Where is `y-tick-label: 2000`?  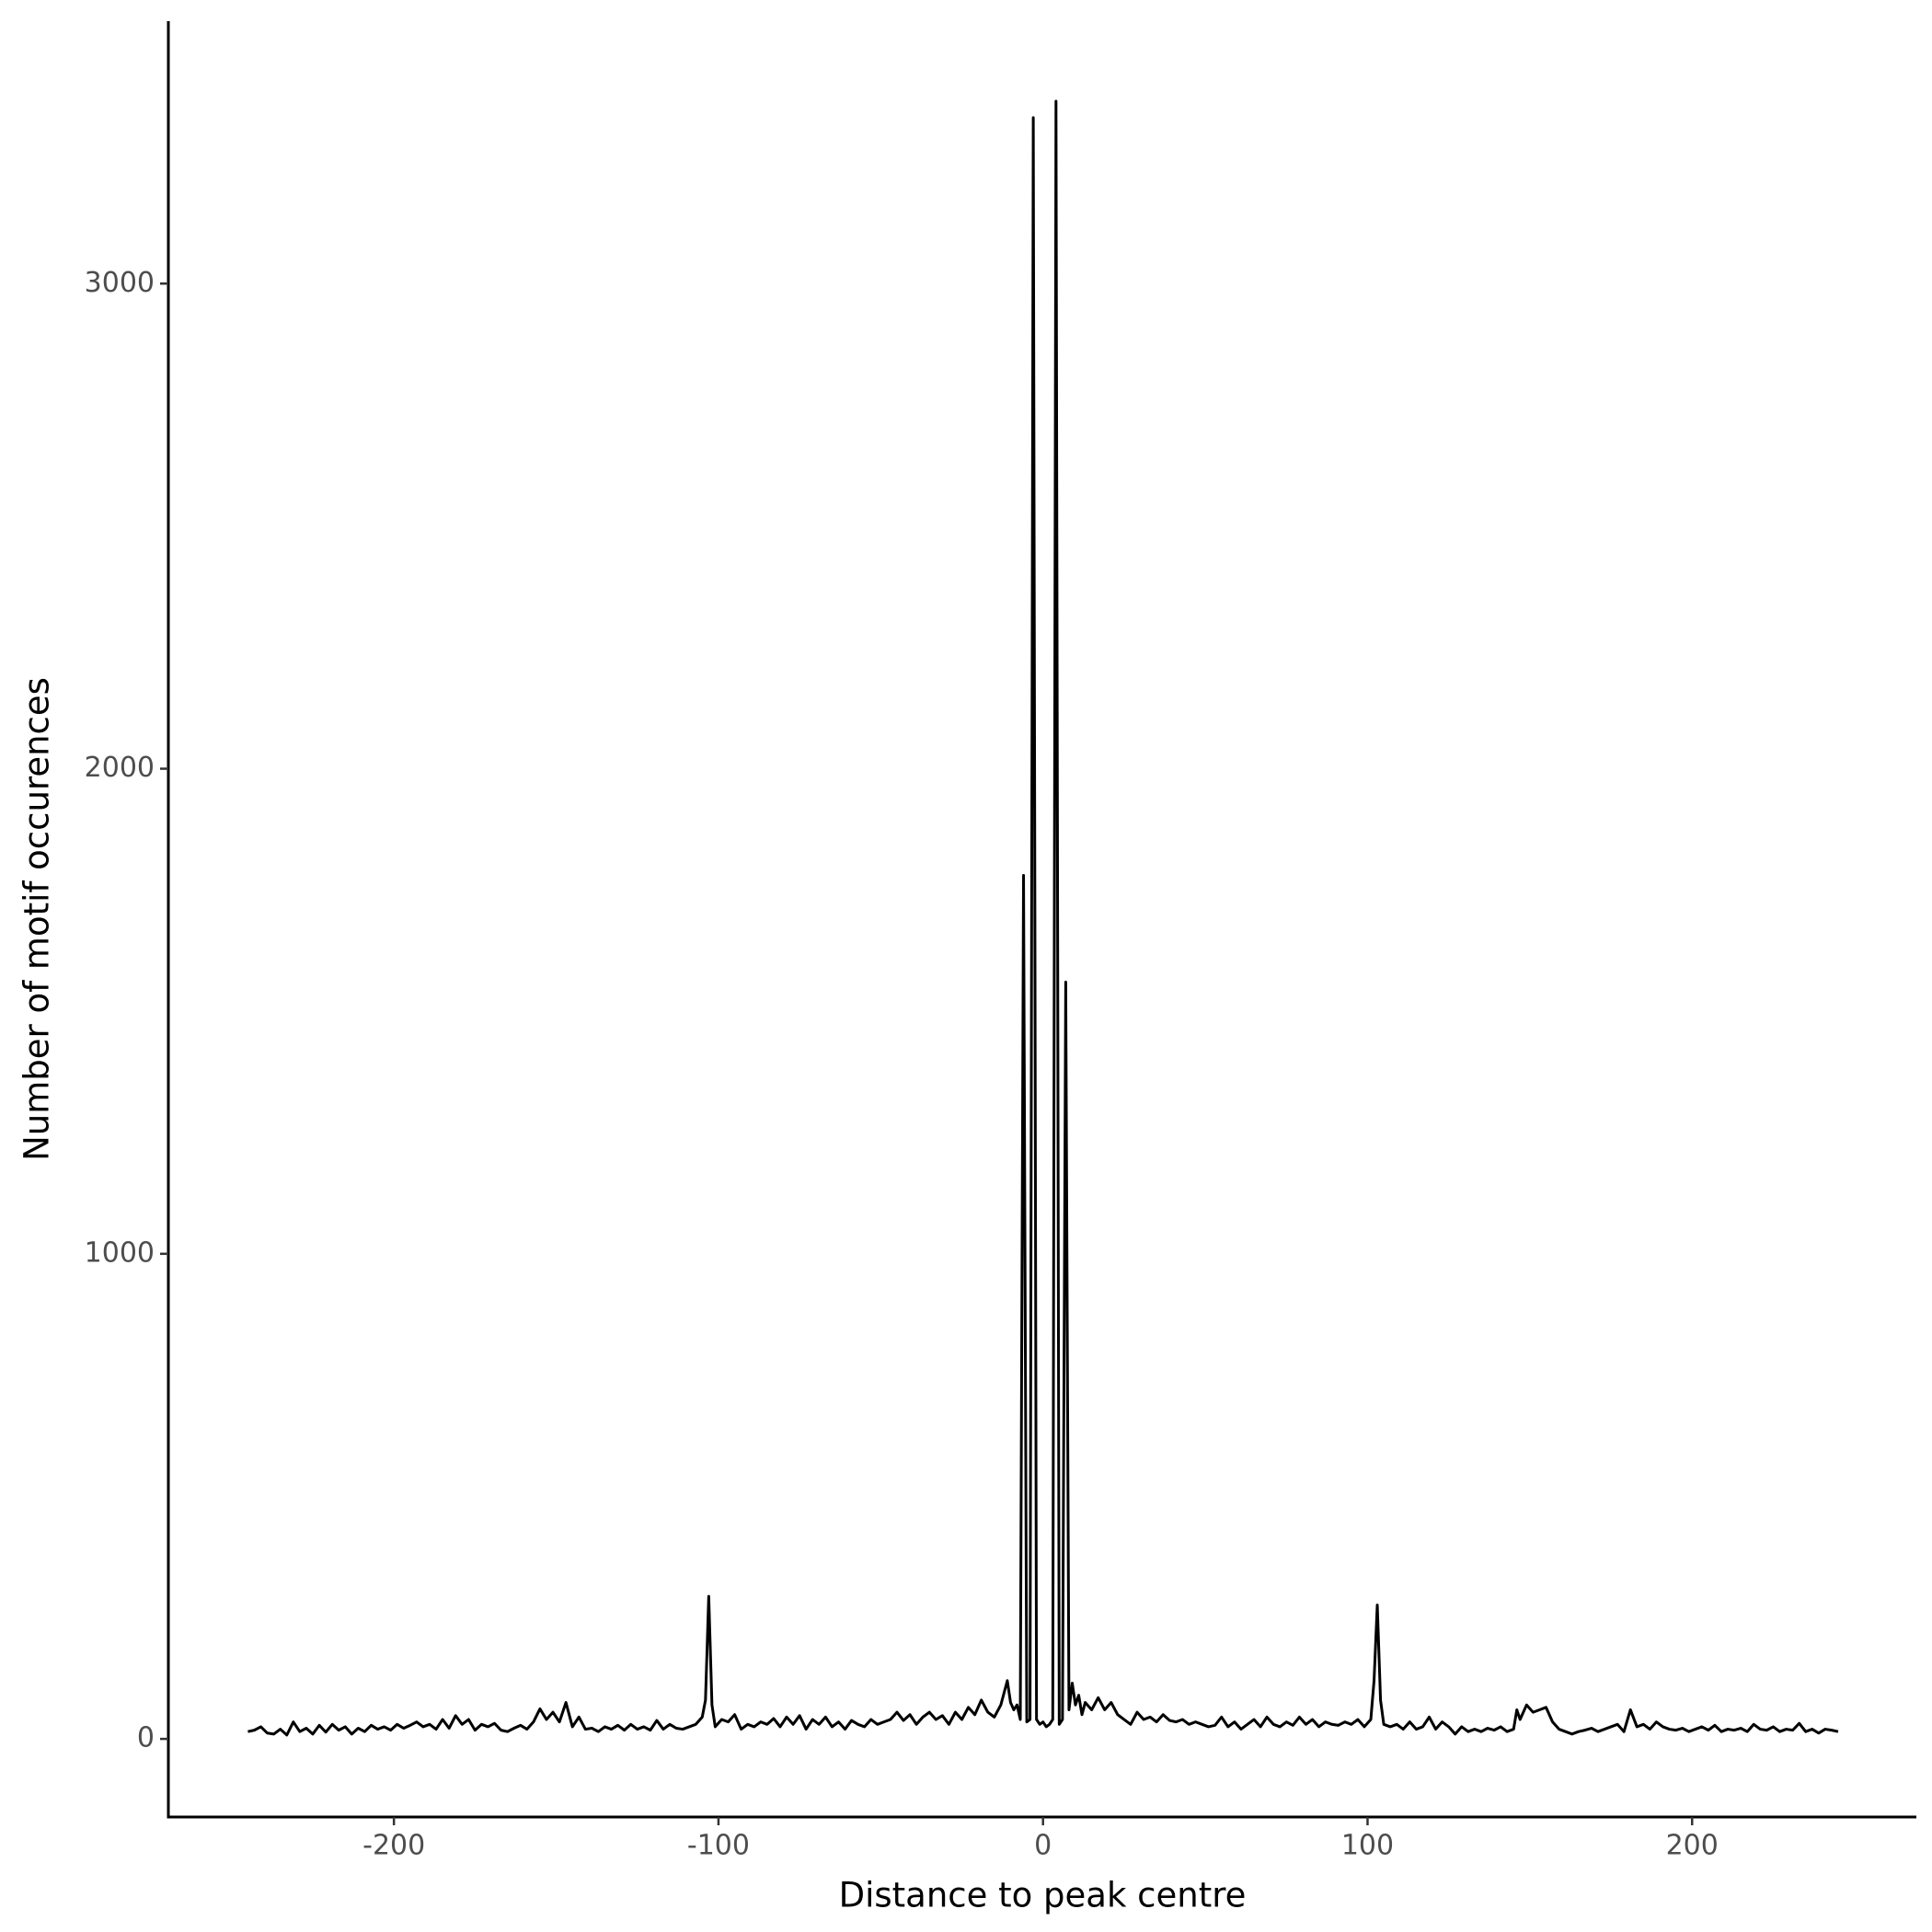 y-tick-label: 2000 is located at coordinates (120, 768).